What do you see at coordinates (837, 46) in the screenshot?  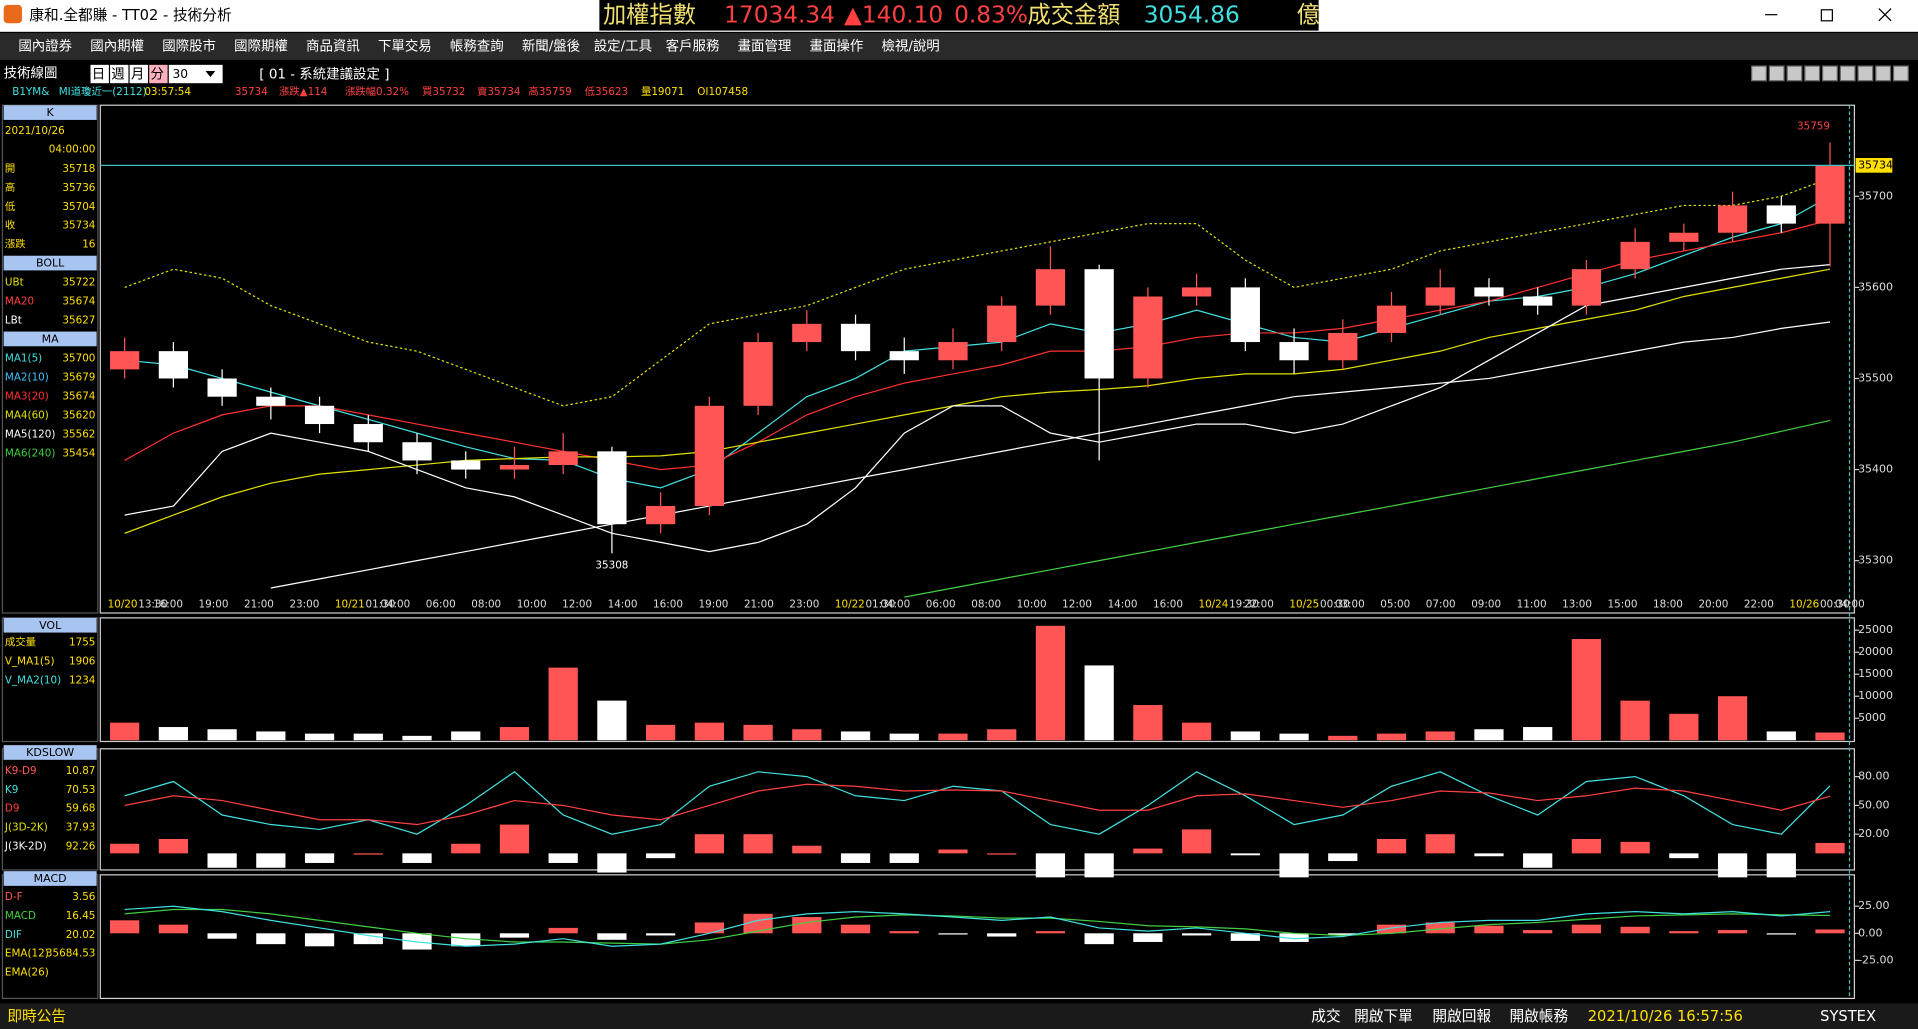 I see `menu-item: 畫面操作` at bounding box center [837, 46].